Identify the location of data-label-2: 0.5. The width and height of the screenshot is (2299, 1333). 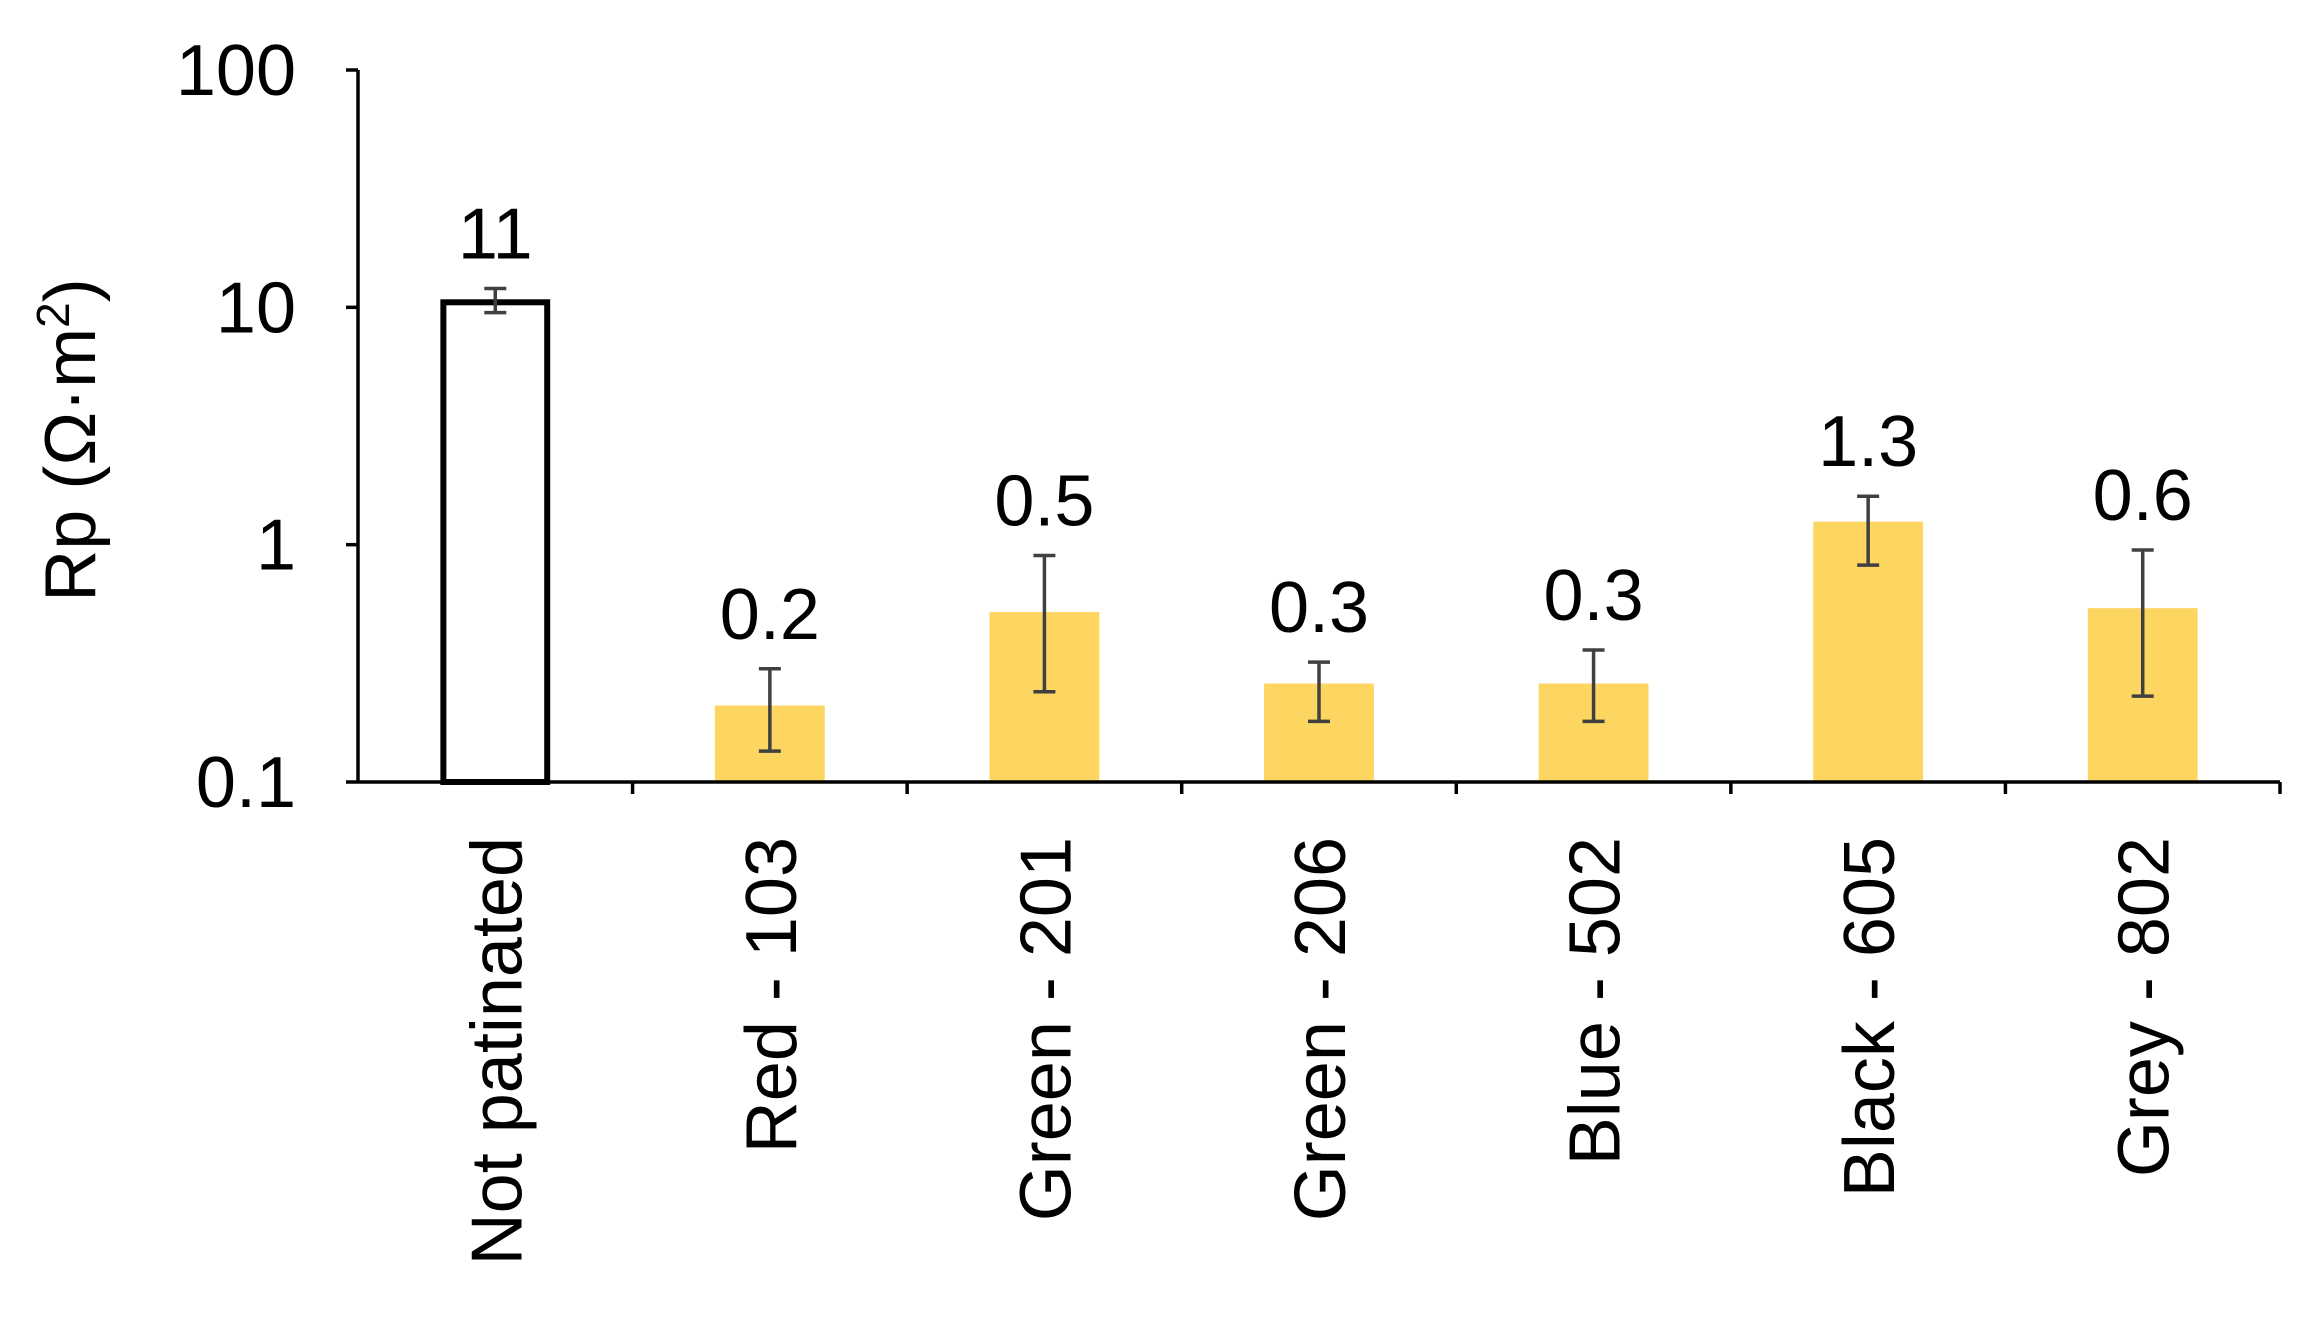
(1044, 502).